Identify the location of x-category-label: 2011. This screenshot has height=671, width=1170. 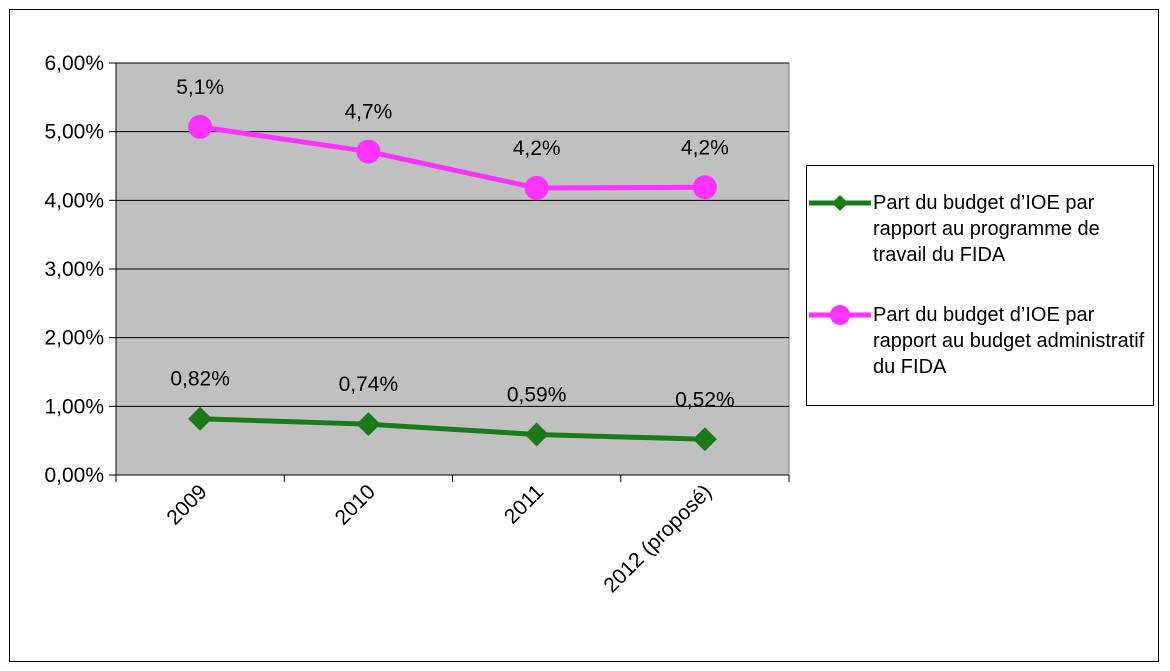
(524, 504).